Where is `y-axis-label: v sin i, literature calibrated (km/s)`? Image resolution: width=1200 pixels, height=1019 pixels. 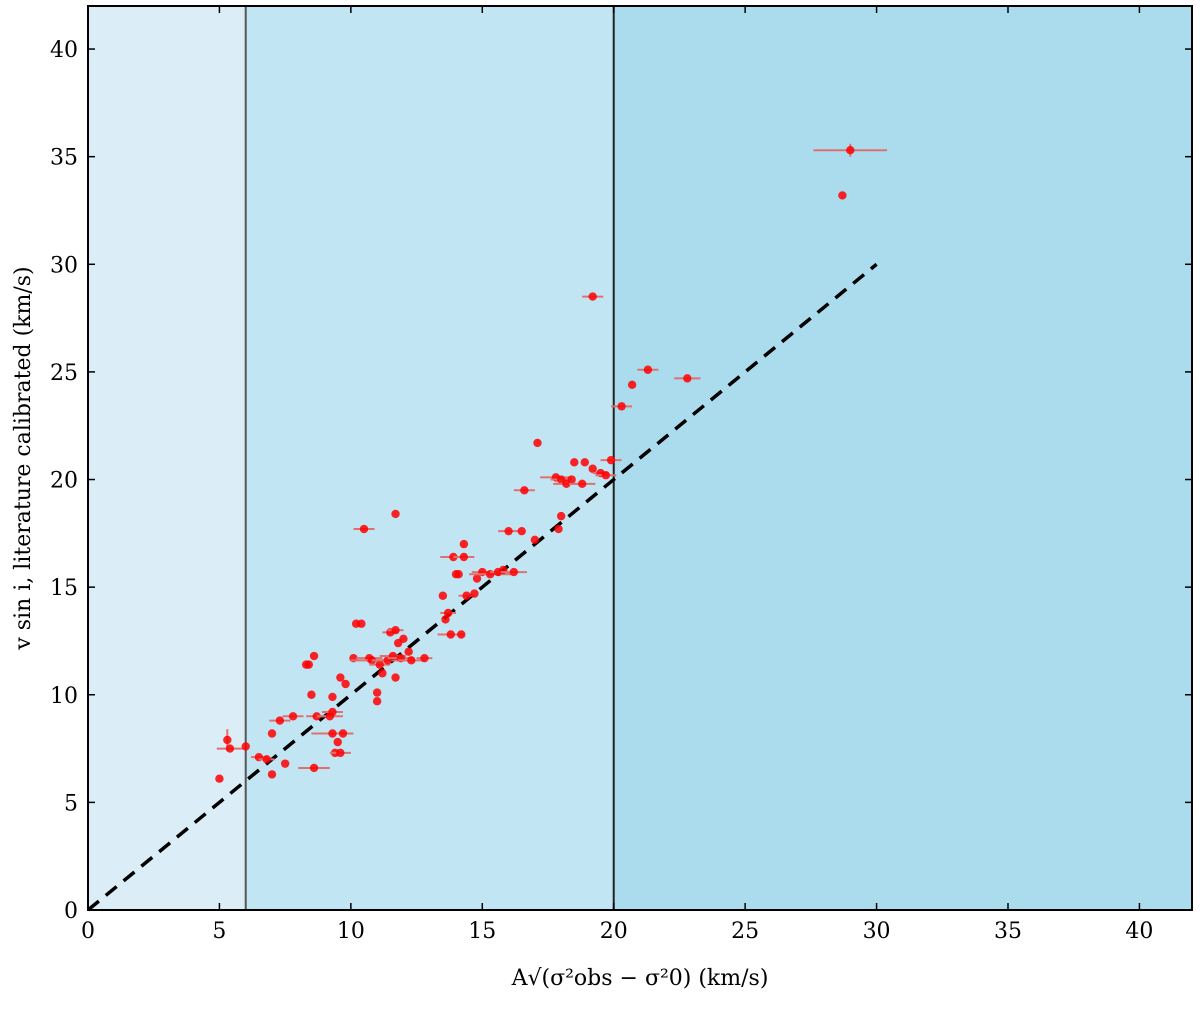 y-axis-label: v sin i, literature calibrated (km/s) is located at coordinates (23, 458).